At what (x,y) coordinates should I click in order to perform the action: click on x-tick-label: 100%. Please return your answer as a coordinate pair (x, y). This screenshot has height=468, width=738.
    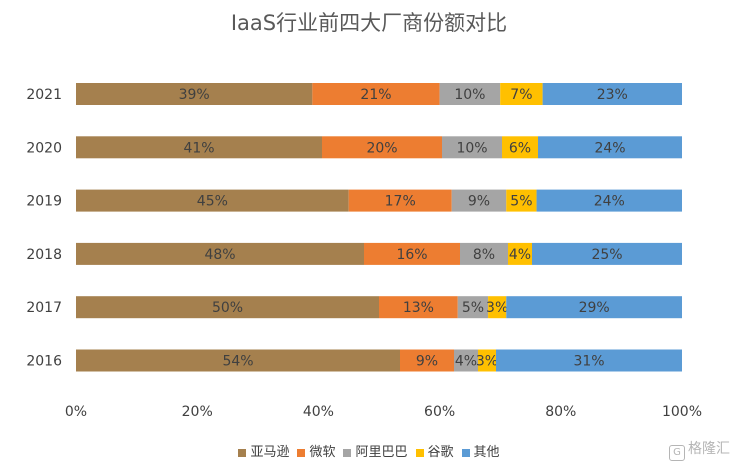
    Looking at the image, I should click on (682, 412).